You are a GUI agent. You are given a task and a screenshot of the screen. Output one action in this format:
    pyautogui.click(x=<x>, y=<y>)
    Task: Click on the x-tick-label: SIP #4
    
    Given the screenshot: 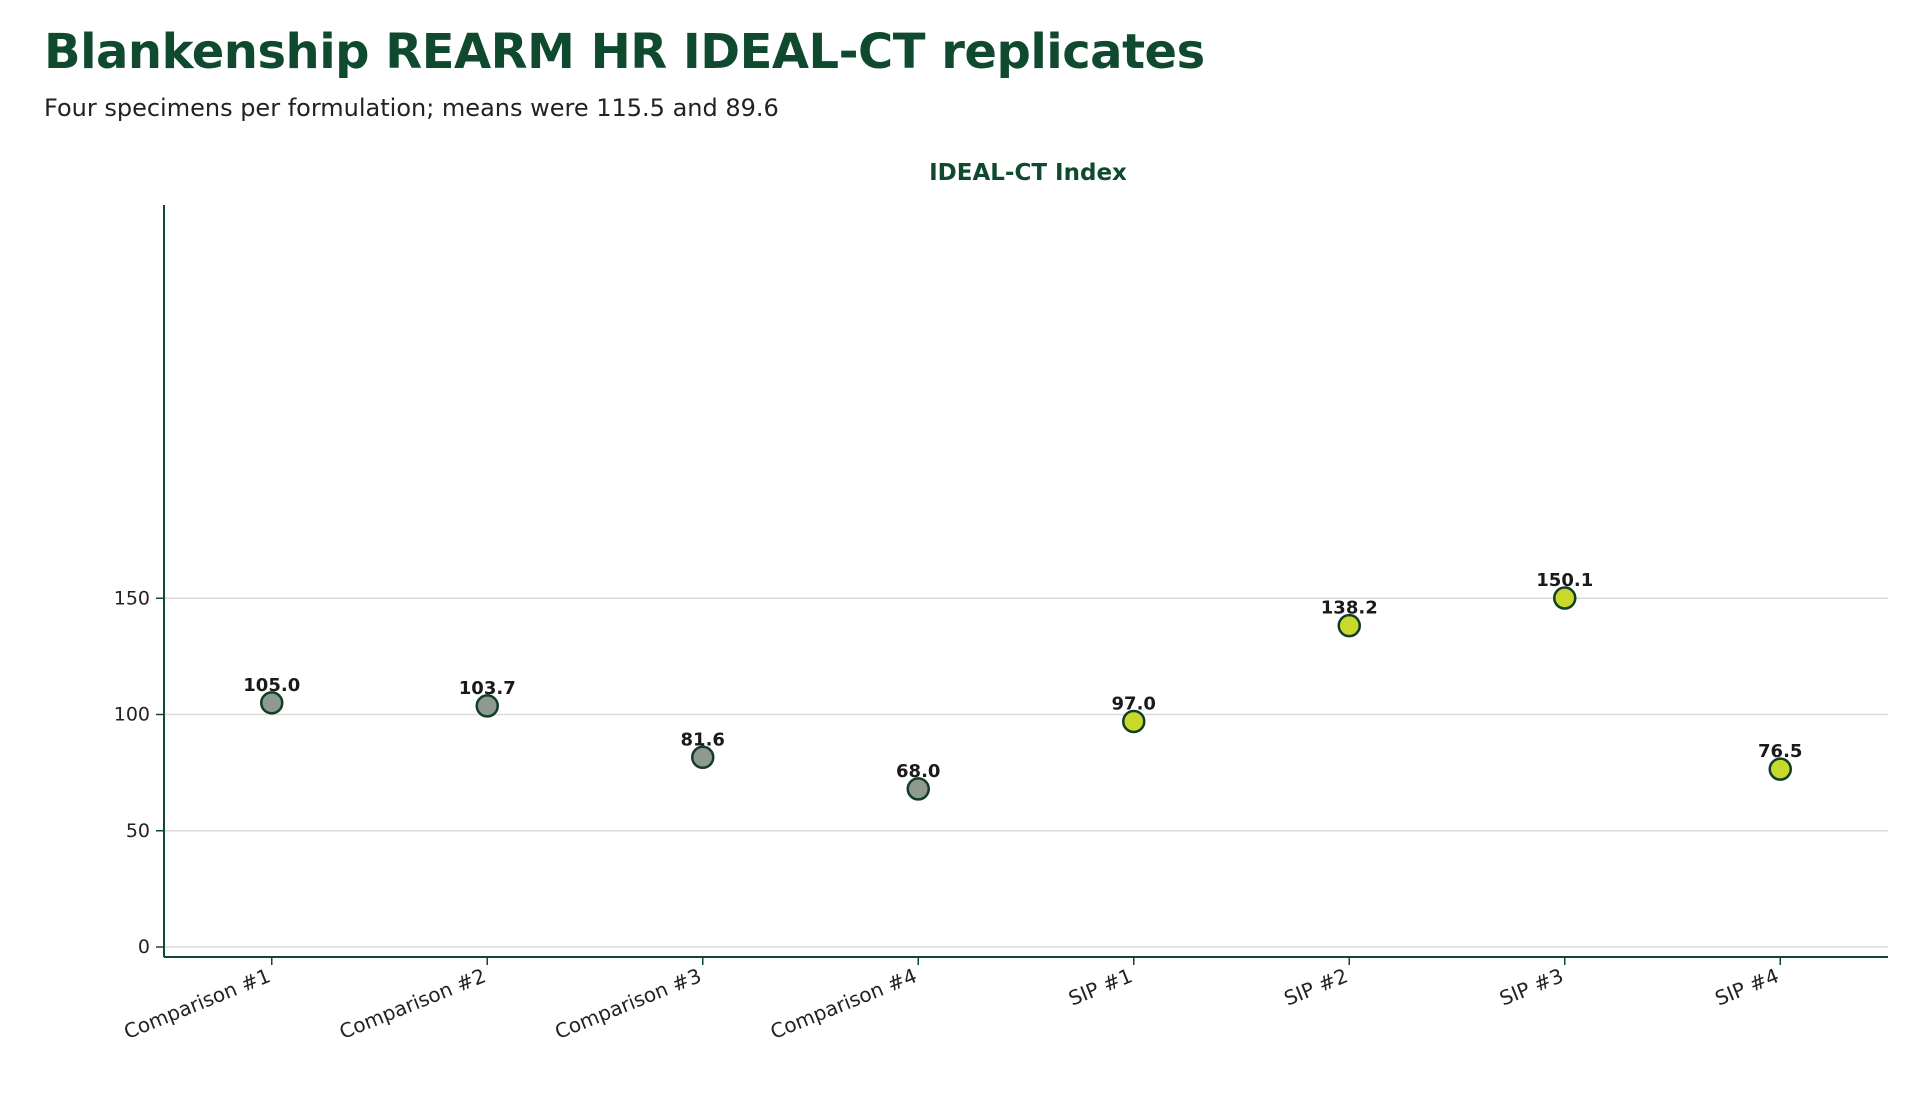 What is the action you would take?
    pyautogui.click(x=1746, y=986)
    